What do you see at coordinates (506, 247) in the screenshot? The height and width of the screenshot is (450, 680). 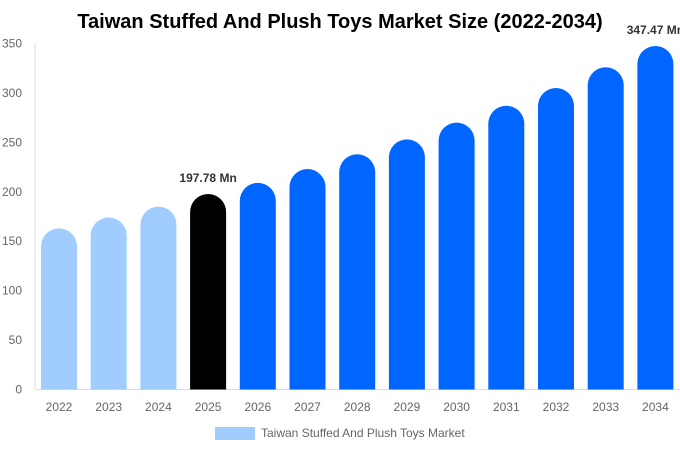 I see `bar-2031` at bounding box center [506, 247].